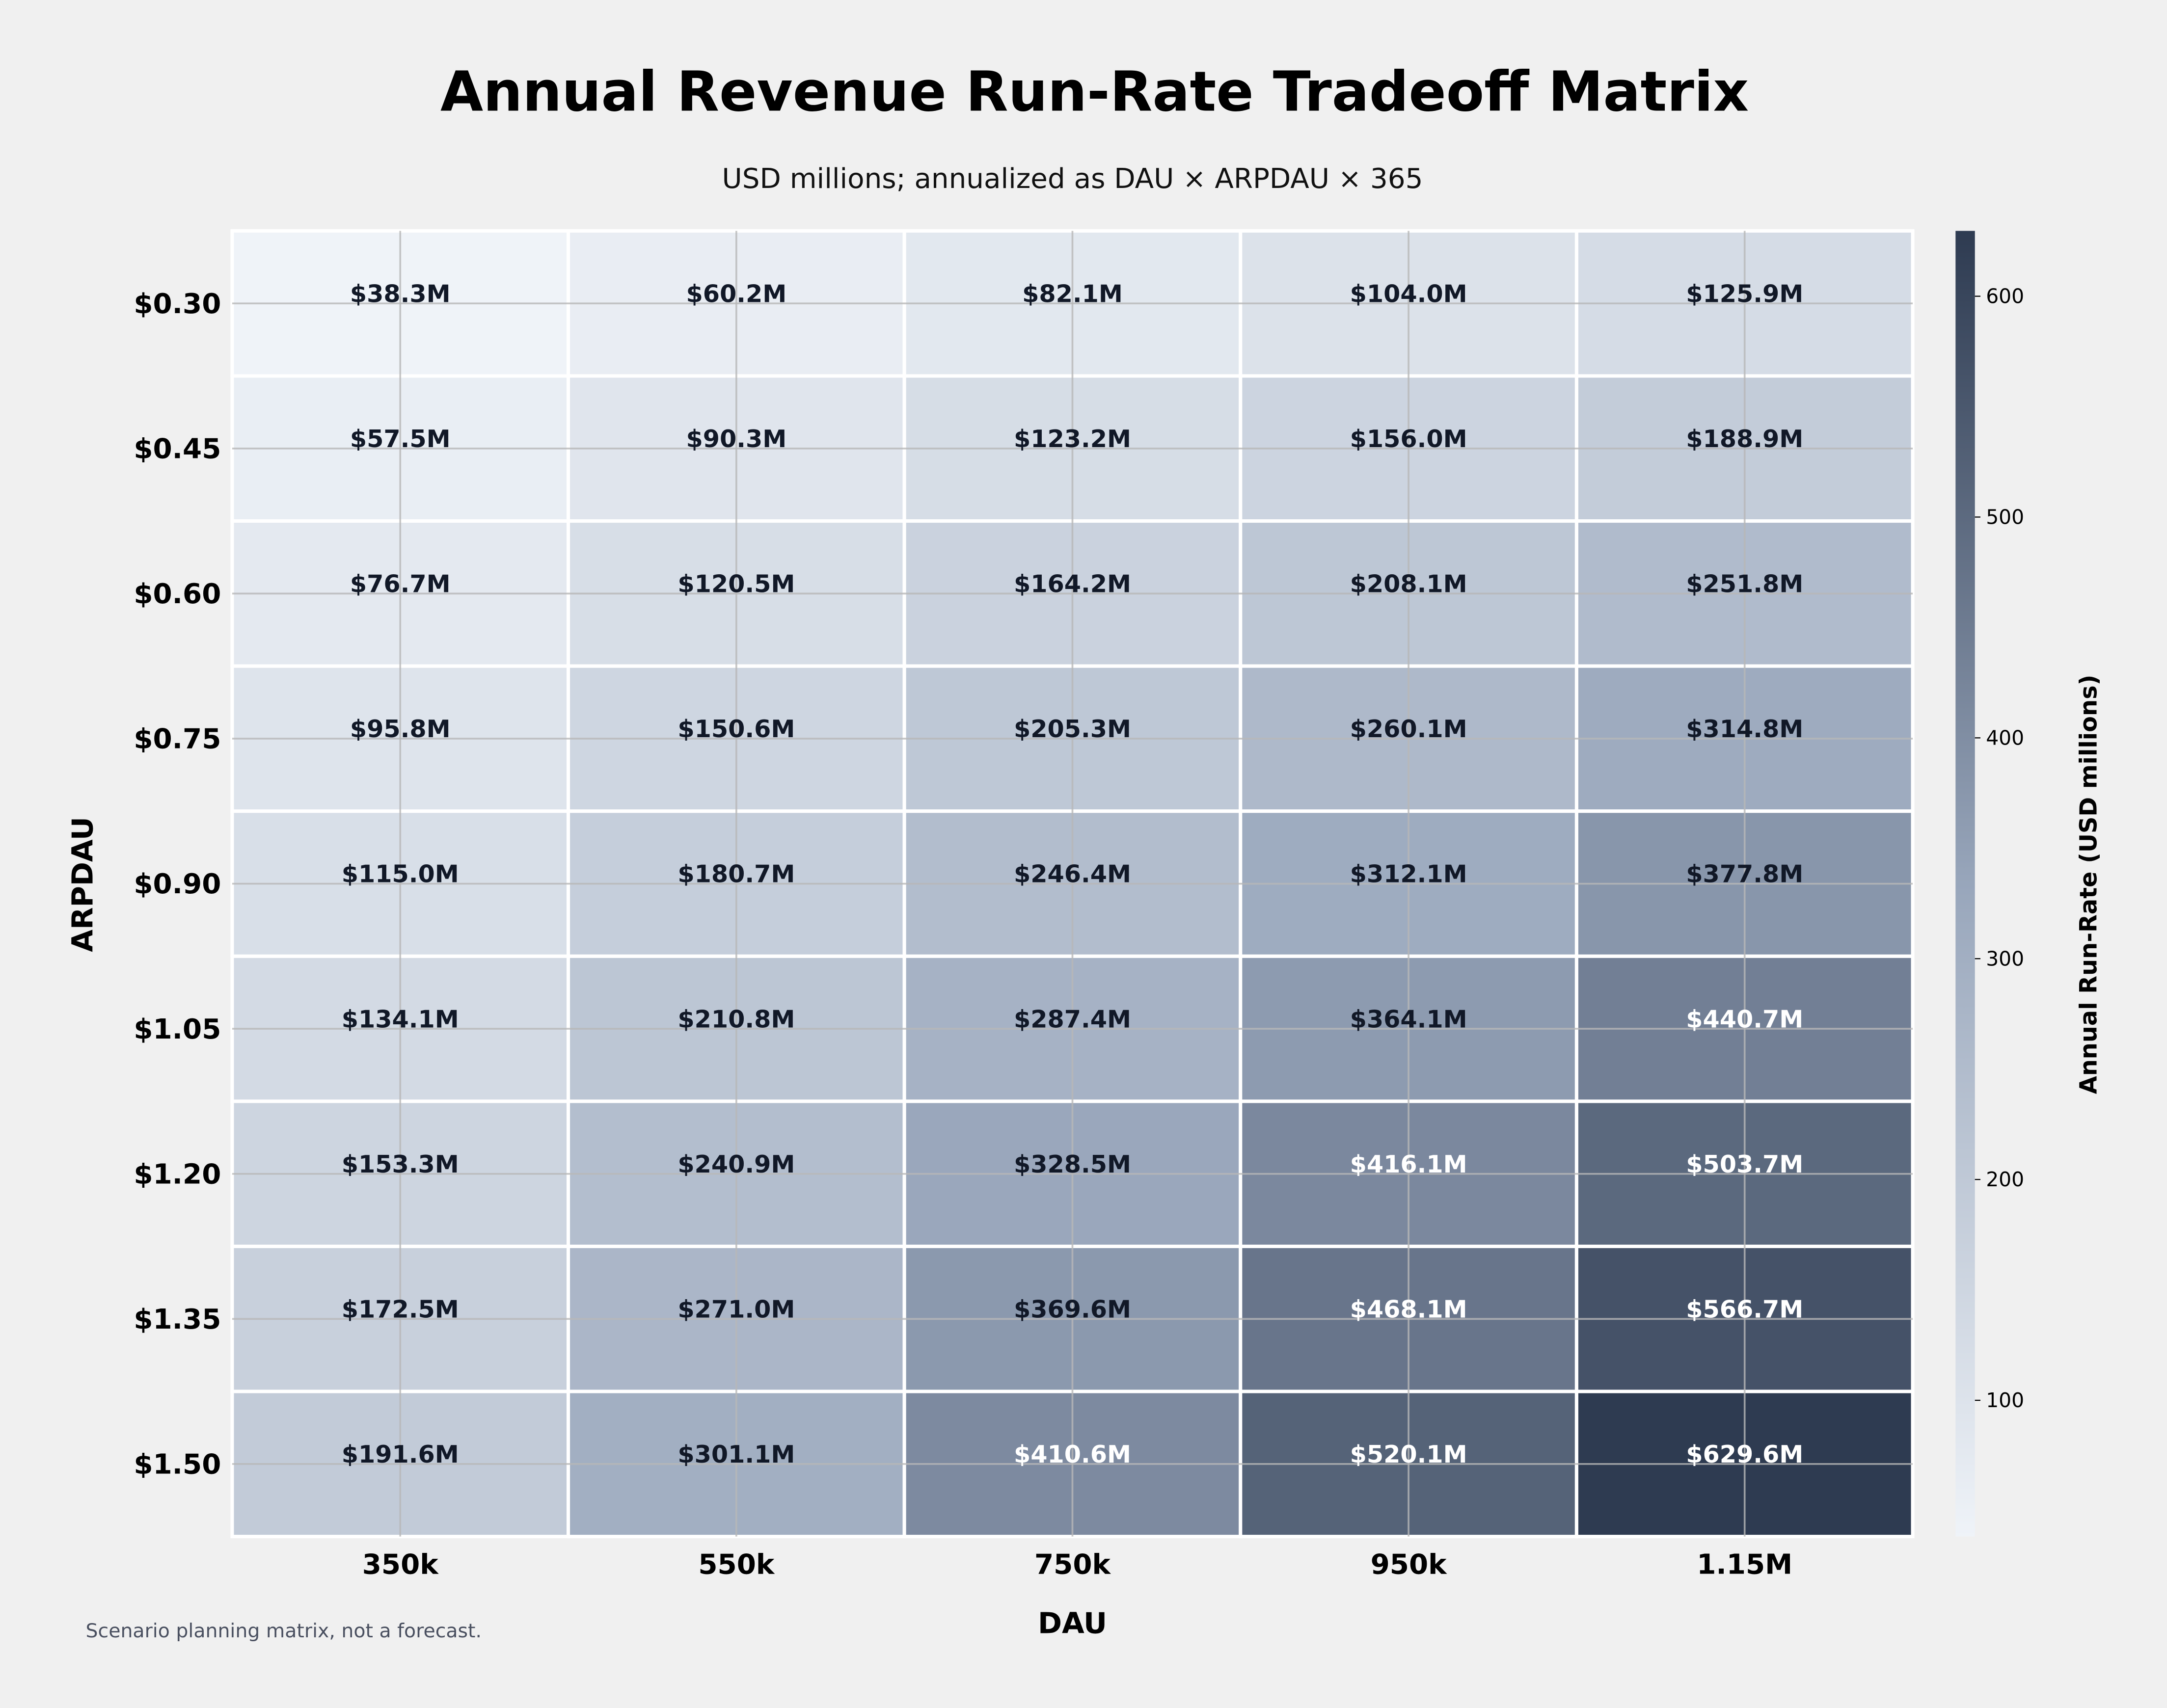 The height and width of the screenshot is (1708, 2167). I want to click on x-tick-label: 1.15M, so click(1744, 1565).